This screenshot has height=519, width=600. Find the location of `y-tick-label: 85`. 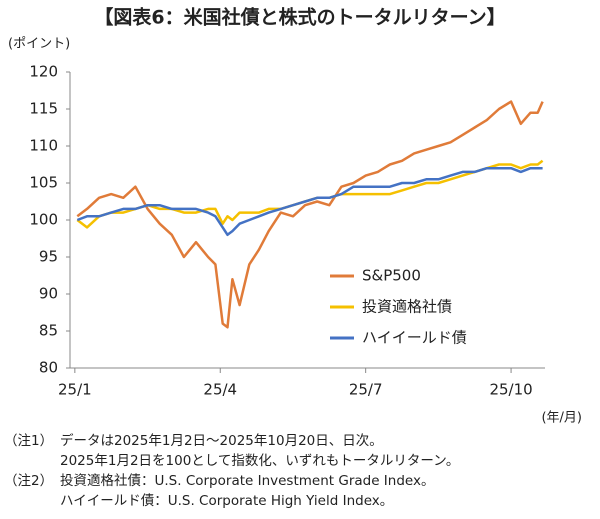

y-tick-label: 85 is located at coordinates (48, 331).